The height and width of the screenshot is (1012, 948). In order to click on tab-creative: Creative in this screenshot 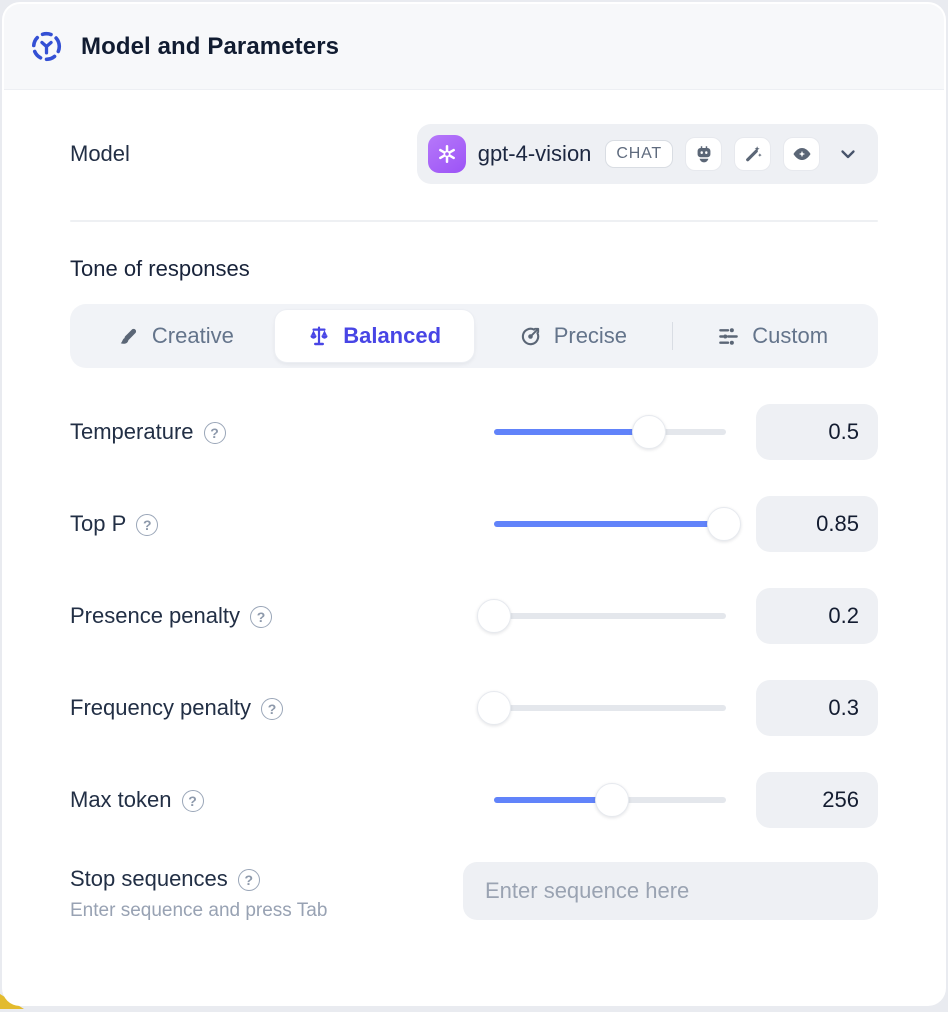, I will do `click(175, 336)`.